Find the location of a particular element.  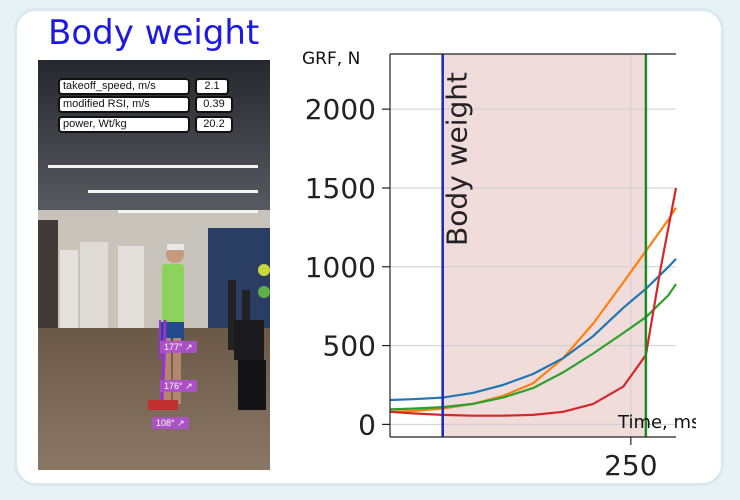

y-ticks: 0 500 1000 1500 2000 is located at coordinates (347, 267).